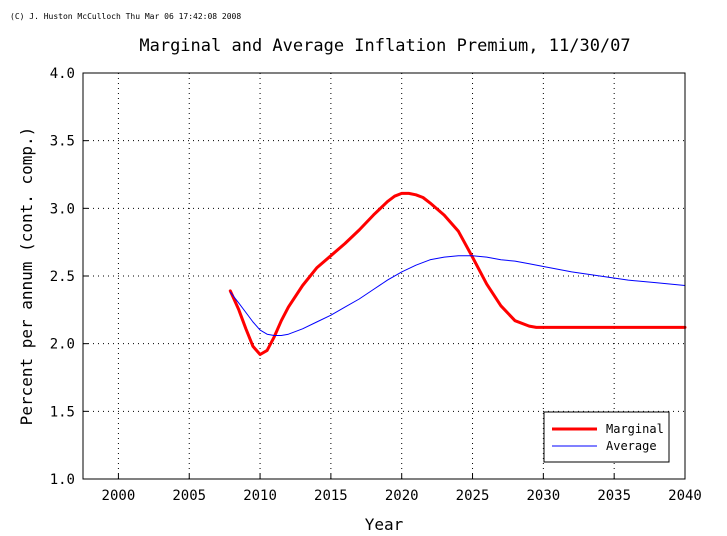 Image resolution: width=727 pixels, height=536 pixels. I want to click on legend: Marginal Average, so click(606, 437).